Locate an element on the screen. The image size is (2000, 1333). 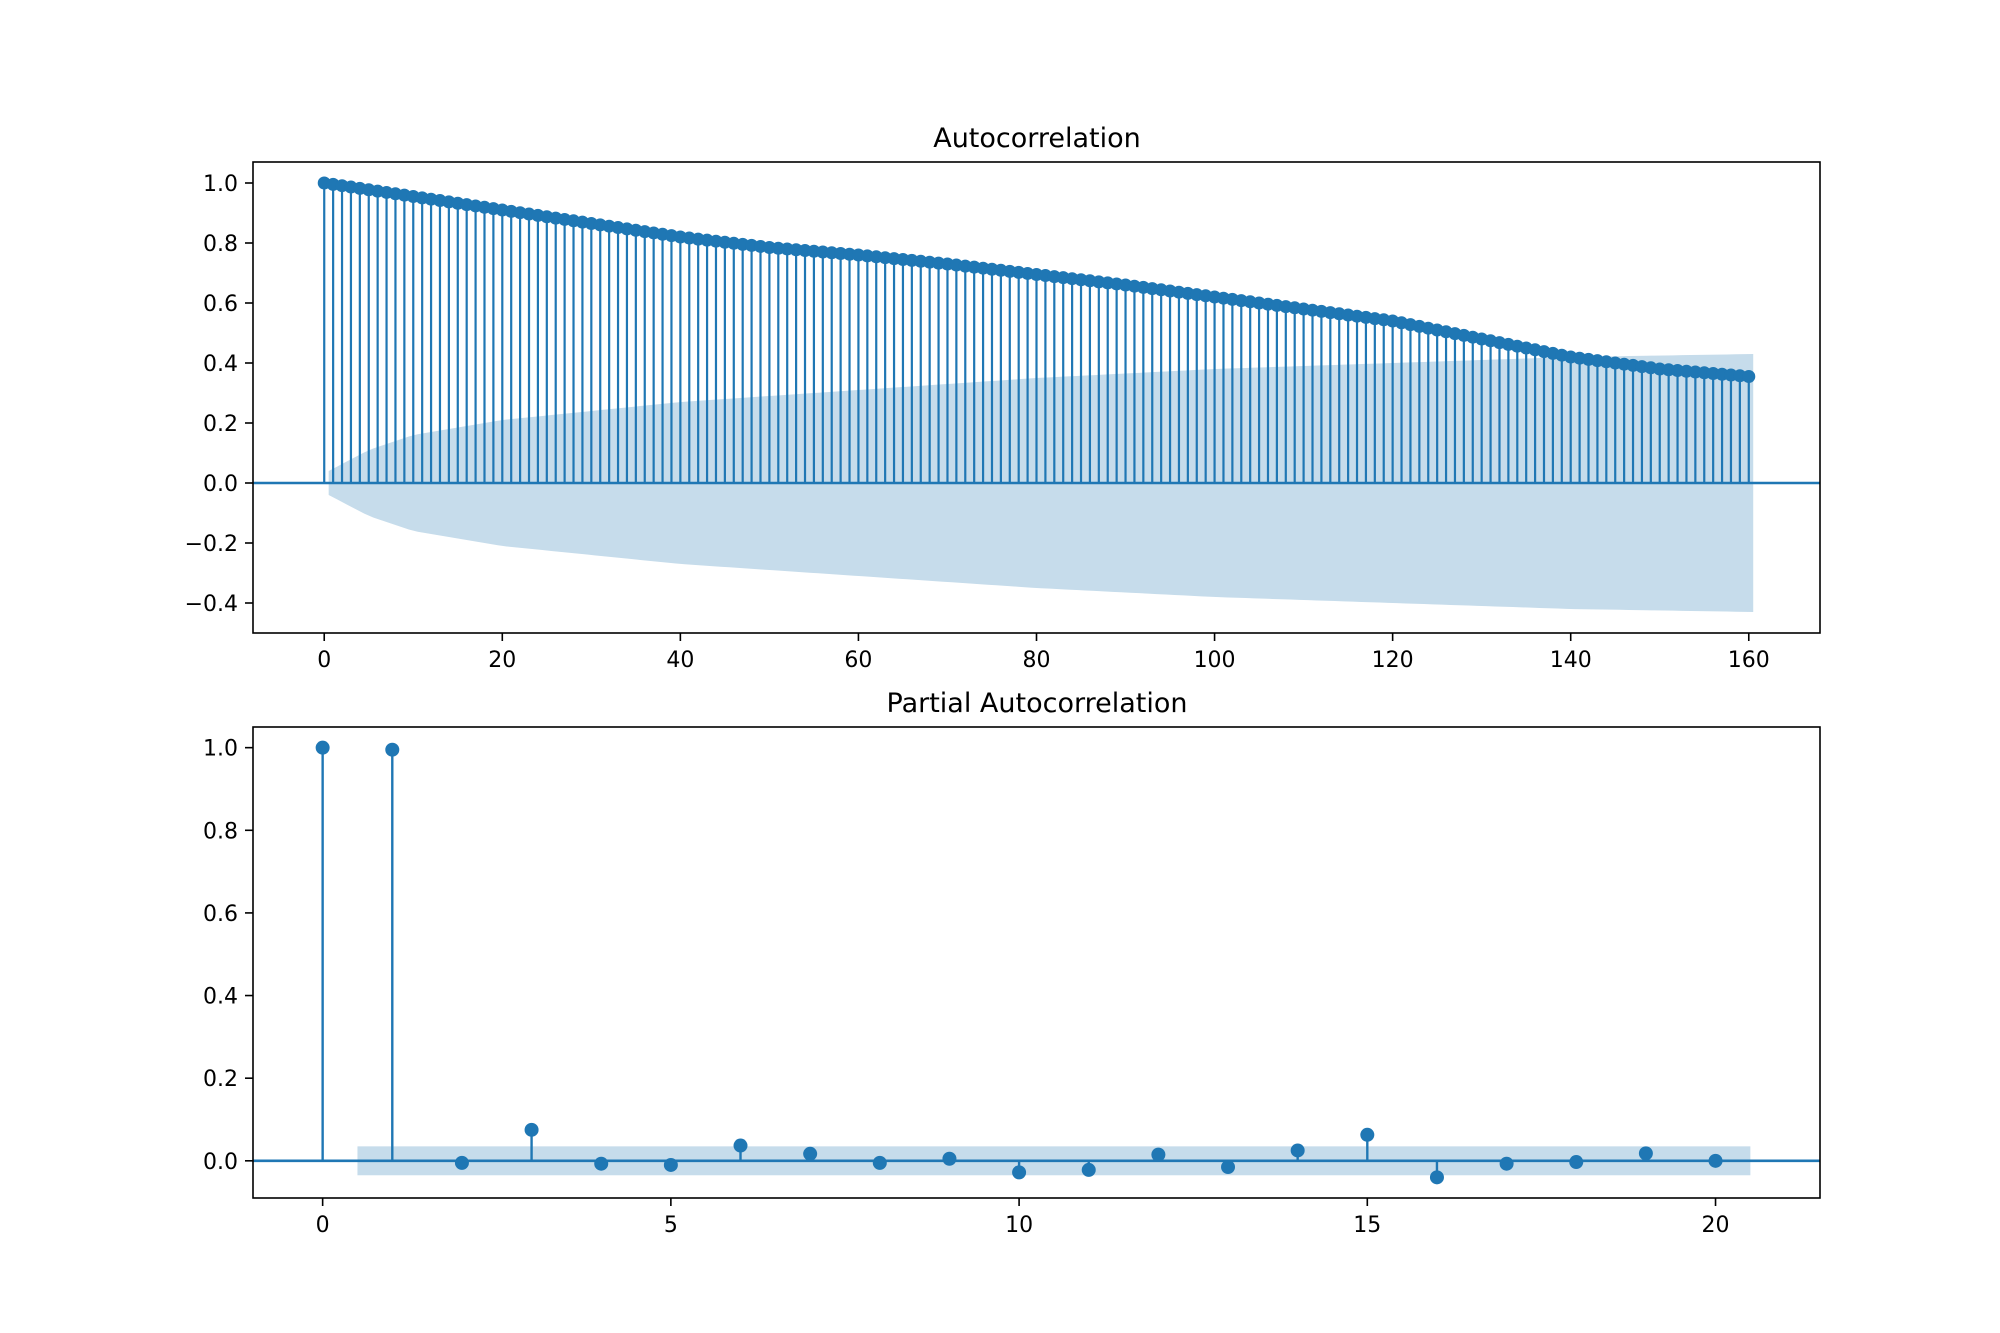
acf-y-tick-label: 0.8 is located at coordinates (220, 244).